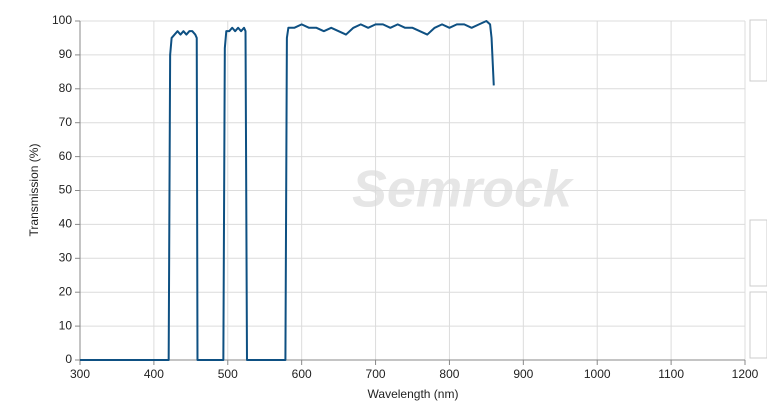 The width and height of the screenshot is (767, 412). Describe the element at coordinates (463, 190) in the screenshot. I see `watermark: Semrock` at that location.